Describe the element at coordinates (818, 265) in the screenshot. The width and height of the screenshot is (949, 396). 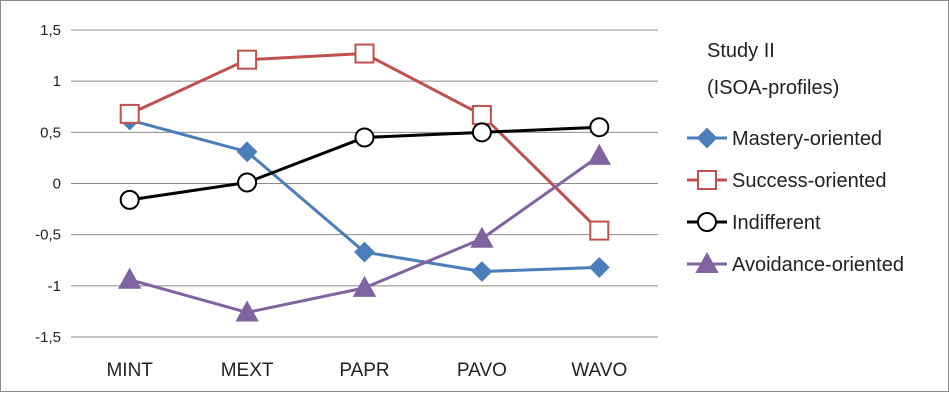
I see `legend-label-avoidance-oriented: Avoidance-oriented` at that location.